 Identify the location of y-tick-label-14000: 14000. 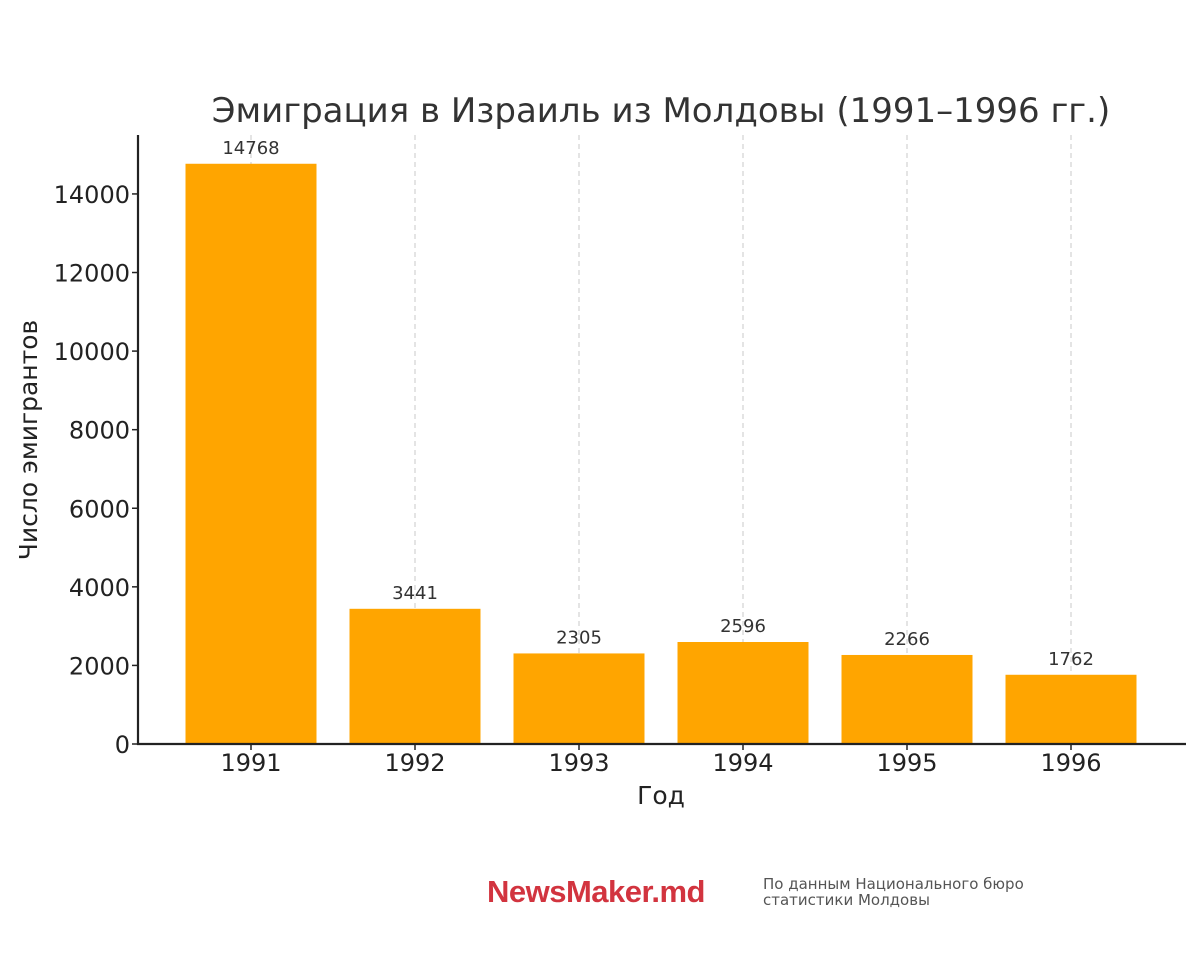
(92, 195).